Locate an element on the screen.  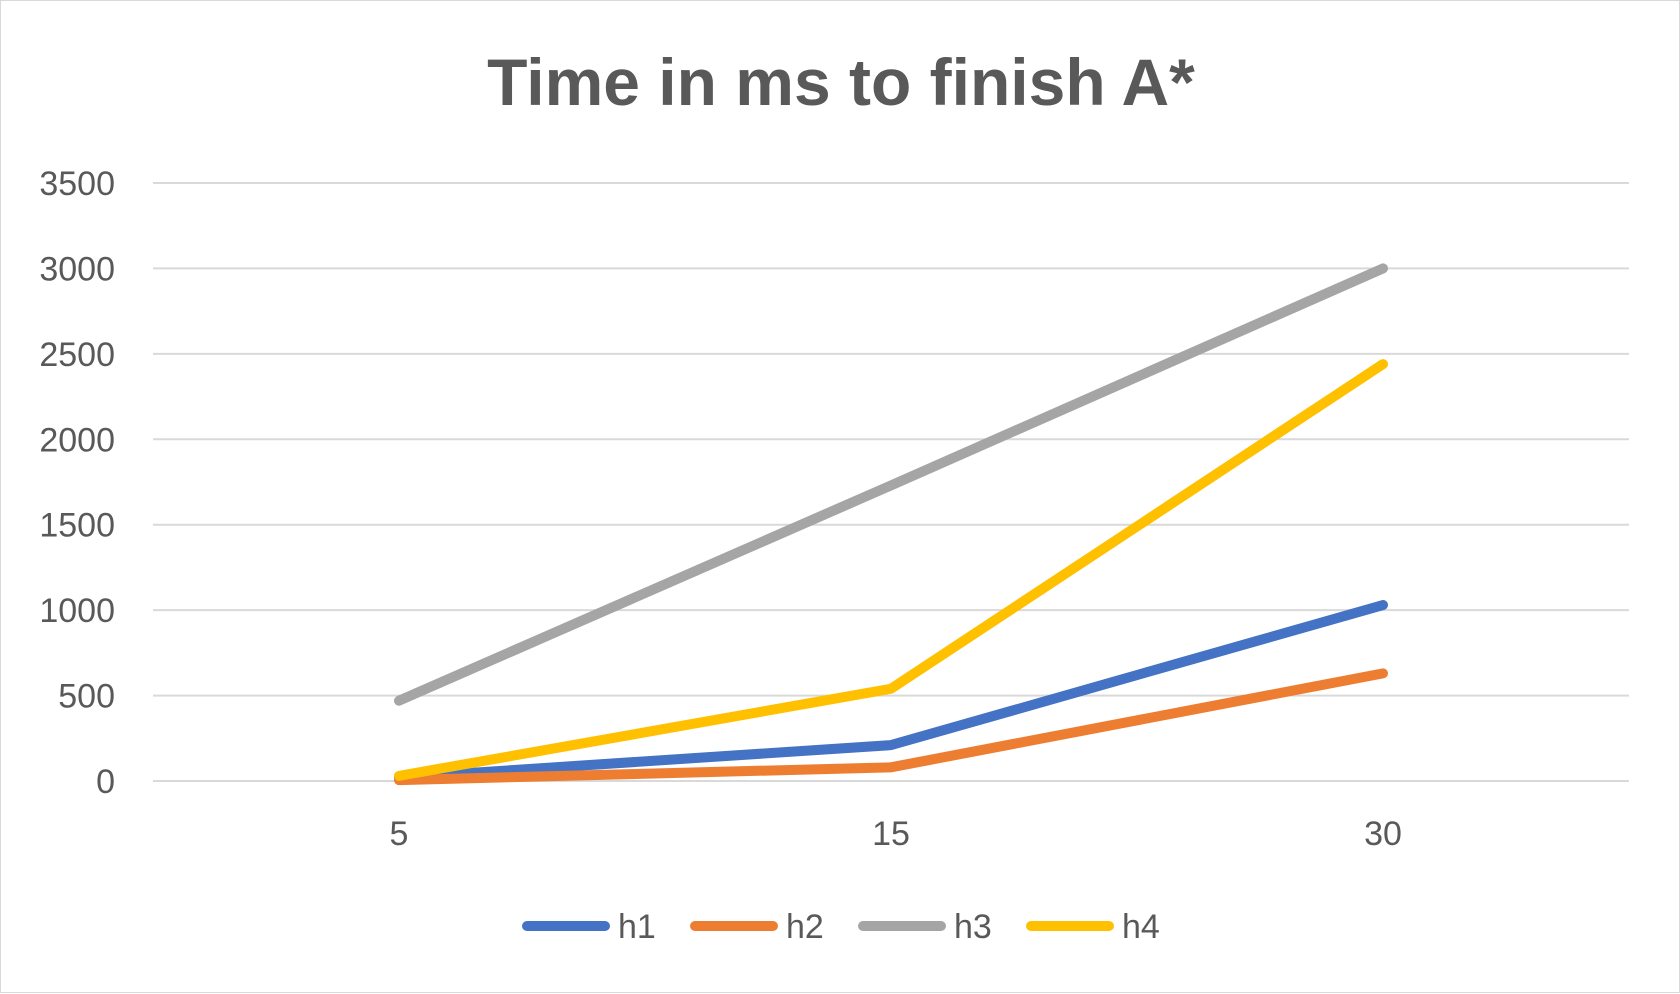
y-tick-label: 2500 is located at coordinates (77, 355).